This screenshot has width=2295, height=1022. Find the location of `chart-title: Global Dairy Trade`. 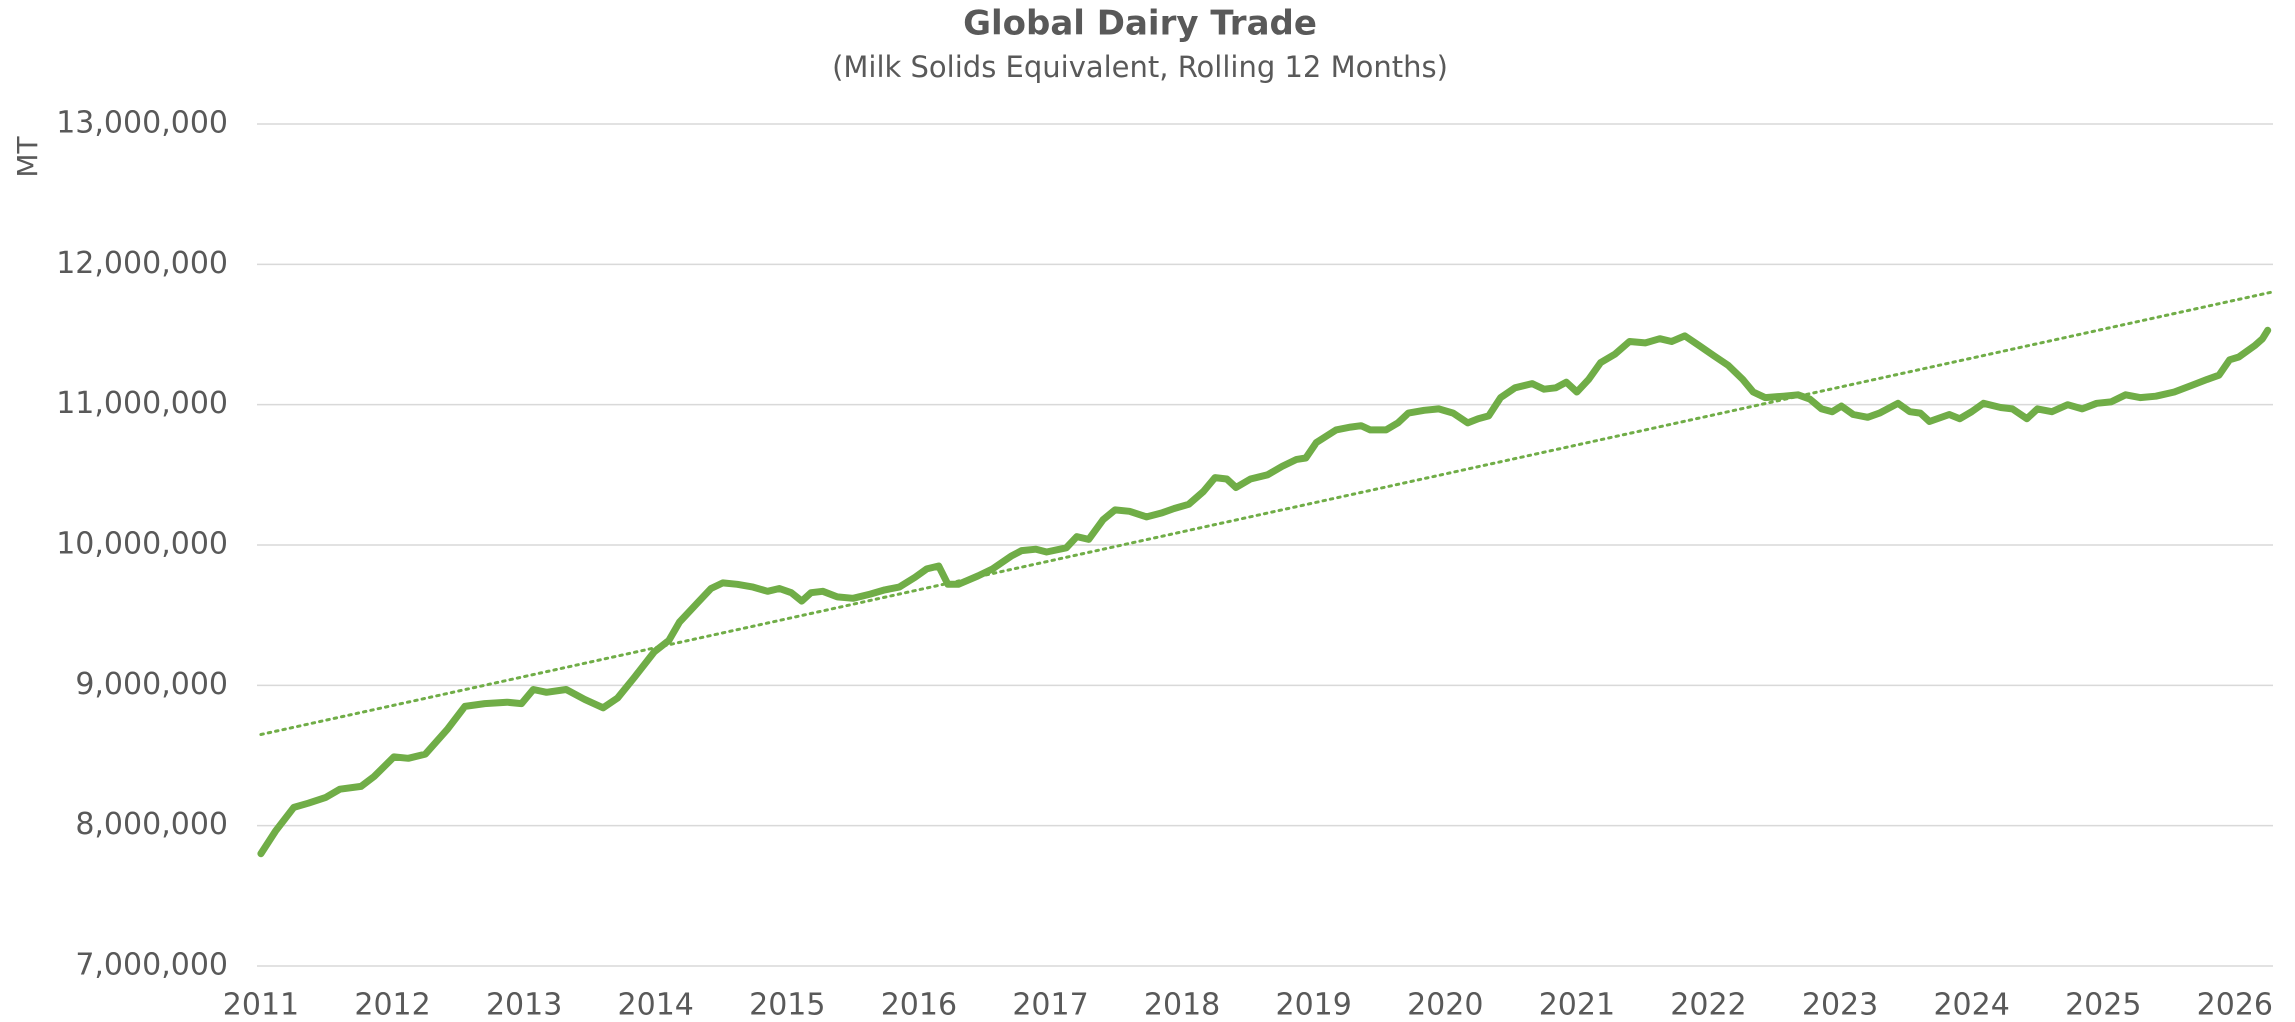

chart-title: Global Dairy Trade is located at coordinates (1140, 24).